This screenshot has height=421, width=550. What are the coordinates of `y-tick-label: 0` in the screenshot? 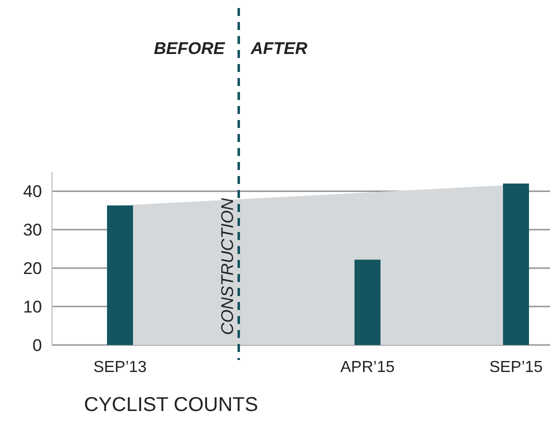 It's located at (37, 345).